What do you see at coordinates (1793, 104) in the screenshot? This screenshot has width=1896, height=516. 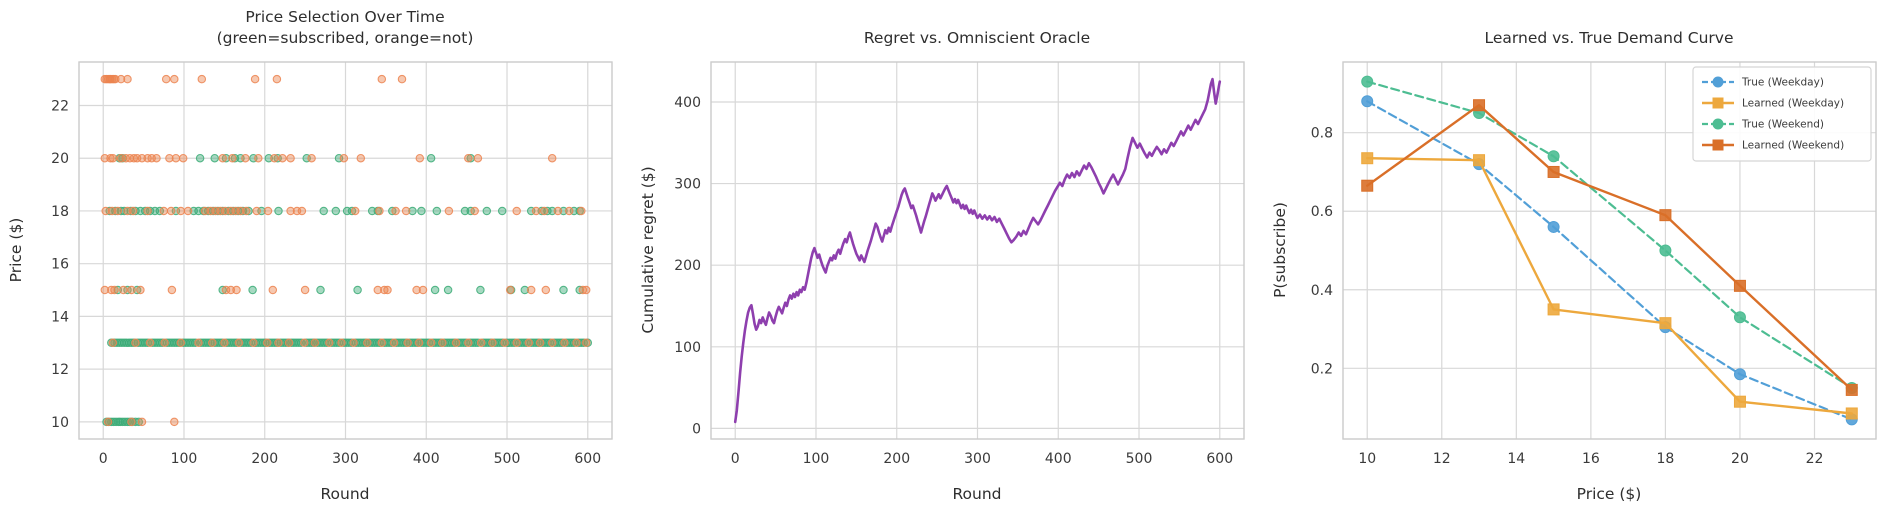 I see `svg-text: Learned (Weekday)` at bounding box center [1793, 104].